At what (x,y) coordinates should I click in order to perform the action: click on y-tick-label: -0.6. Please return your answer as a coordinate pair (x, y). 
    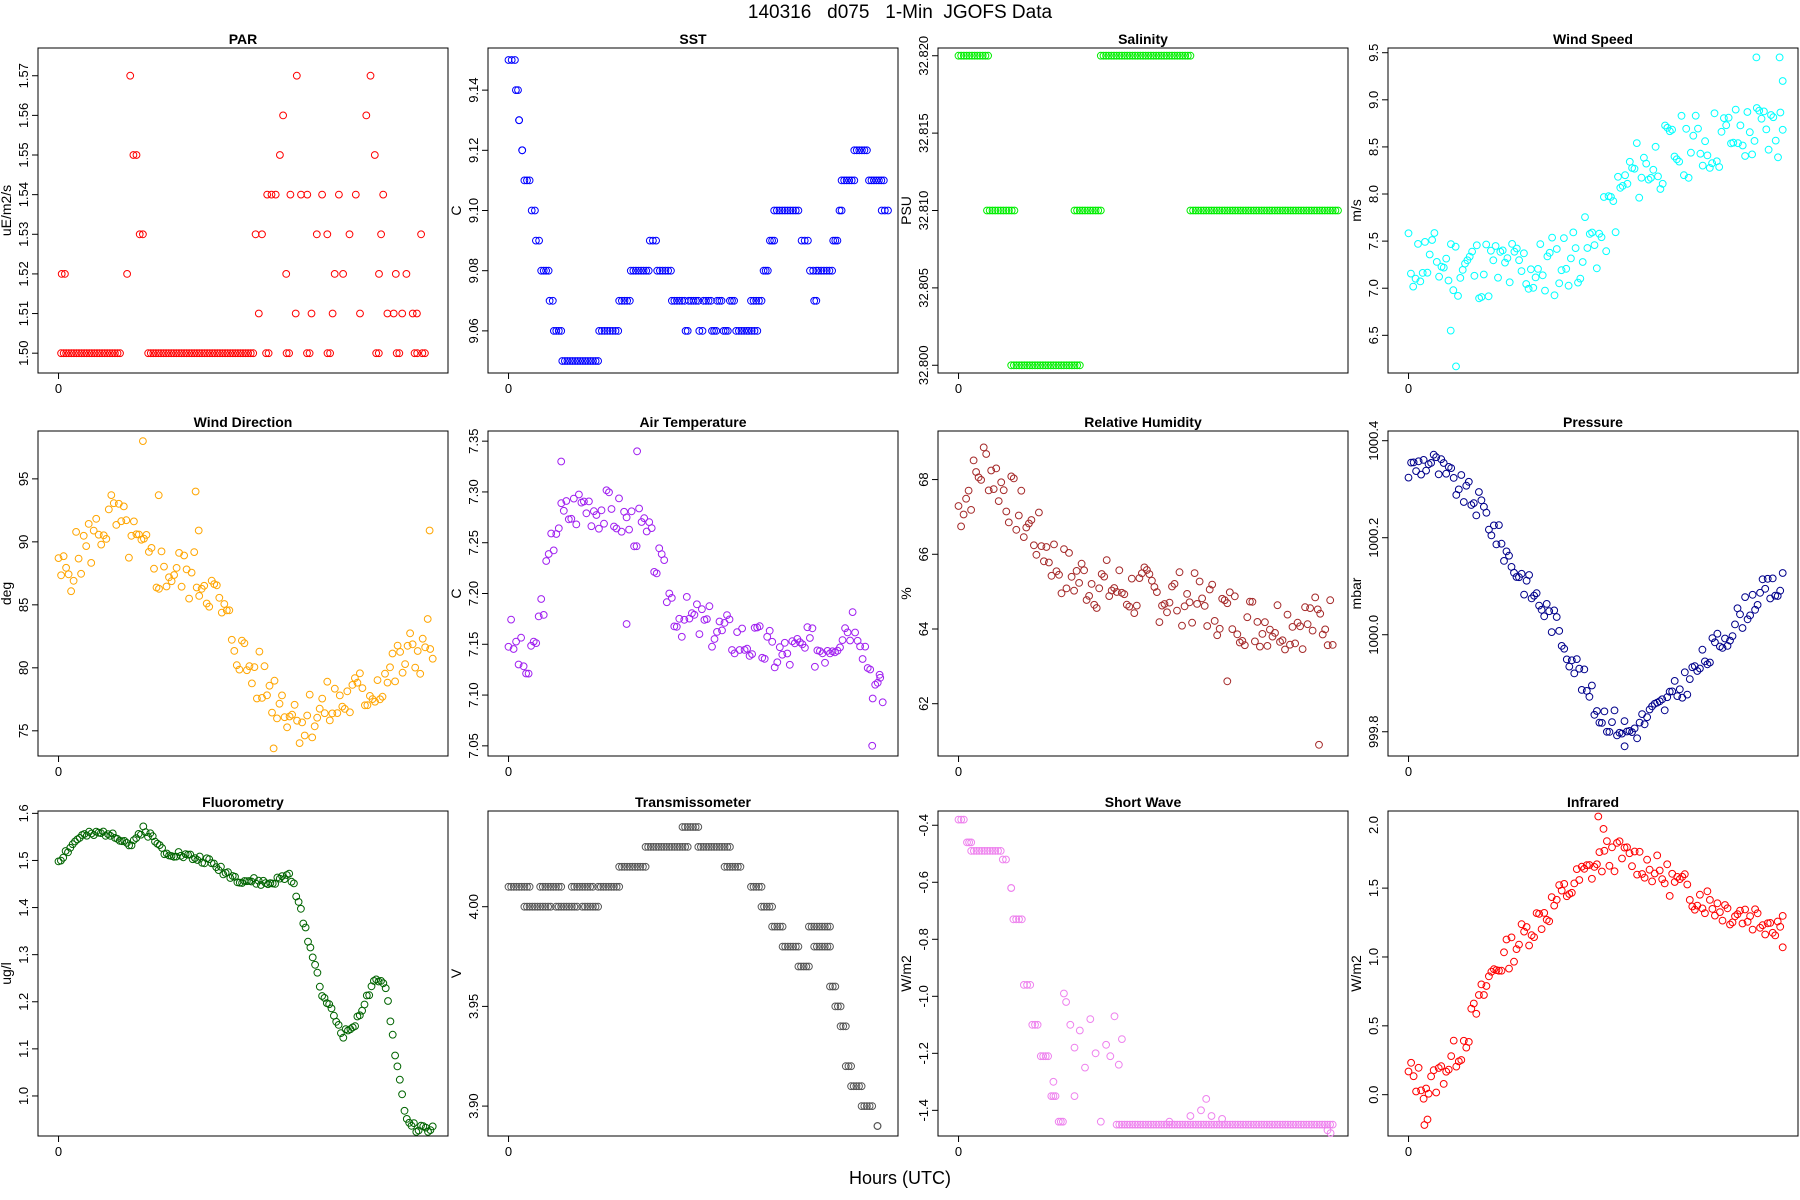
    Looking at the image, I should click on (923, 882).